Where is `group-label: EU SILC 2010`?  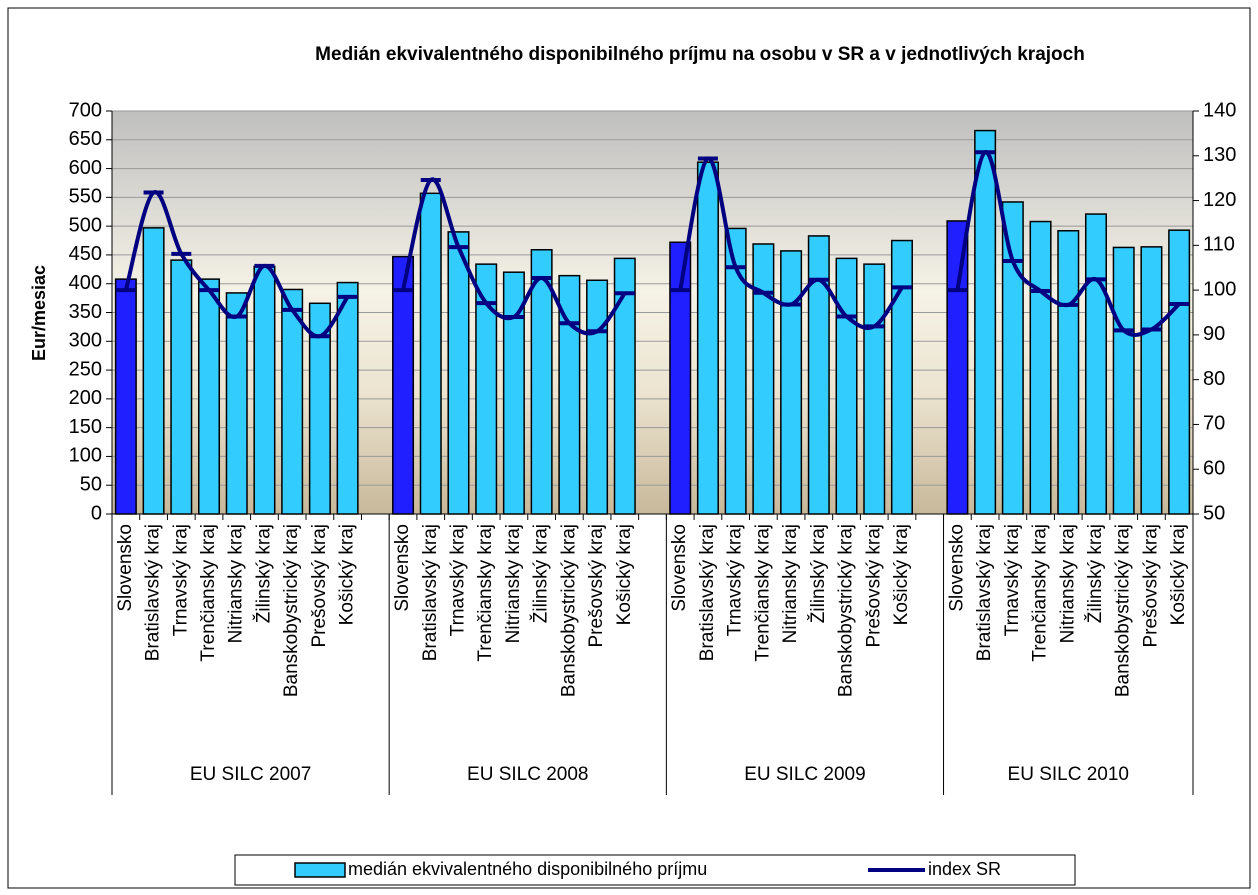 group-label: EU SILC 2010 is located at coordinates (1068, 774).